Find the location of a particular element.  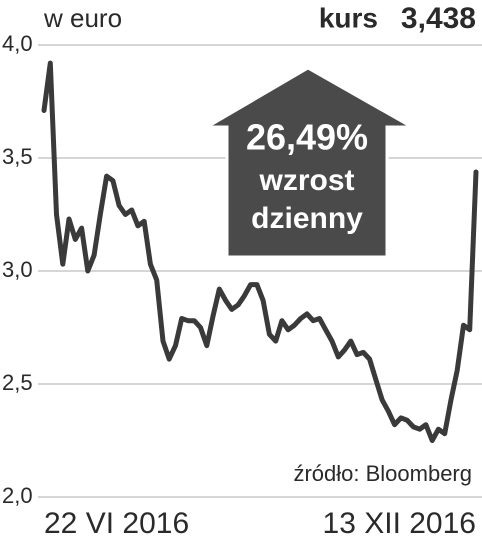

y-tick-label: 2,0 is located at coordinates (17, 495).